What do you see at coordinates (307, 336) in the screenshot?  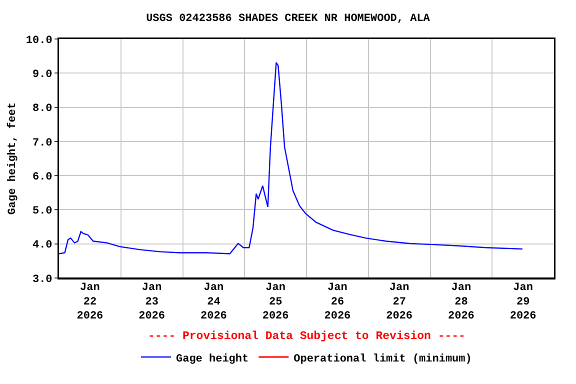 I see `text: ---- Provisional Data Subject to Revision ----` at bounding box center [307, 336].